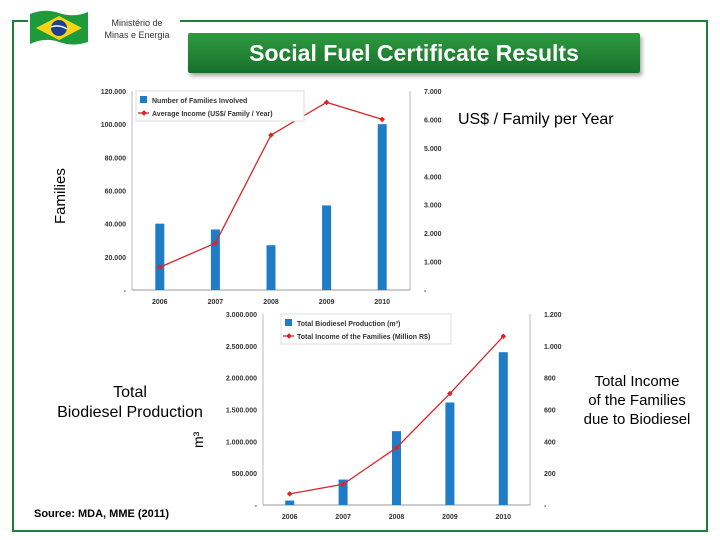  I want to click on y-left-tick-label: 1.500.000, so click(241, 411).